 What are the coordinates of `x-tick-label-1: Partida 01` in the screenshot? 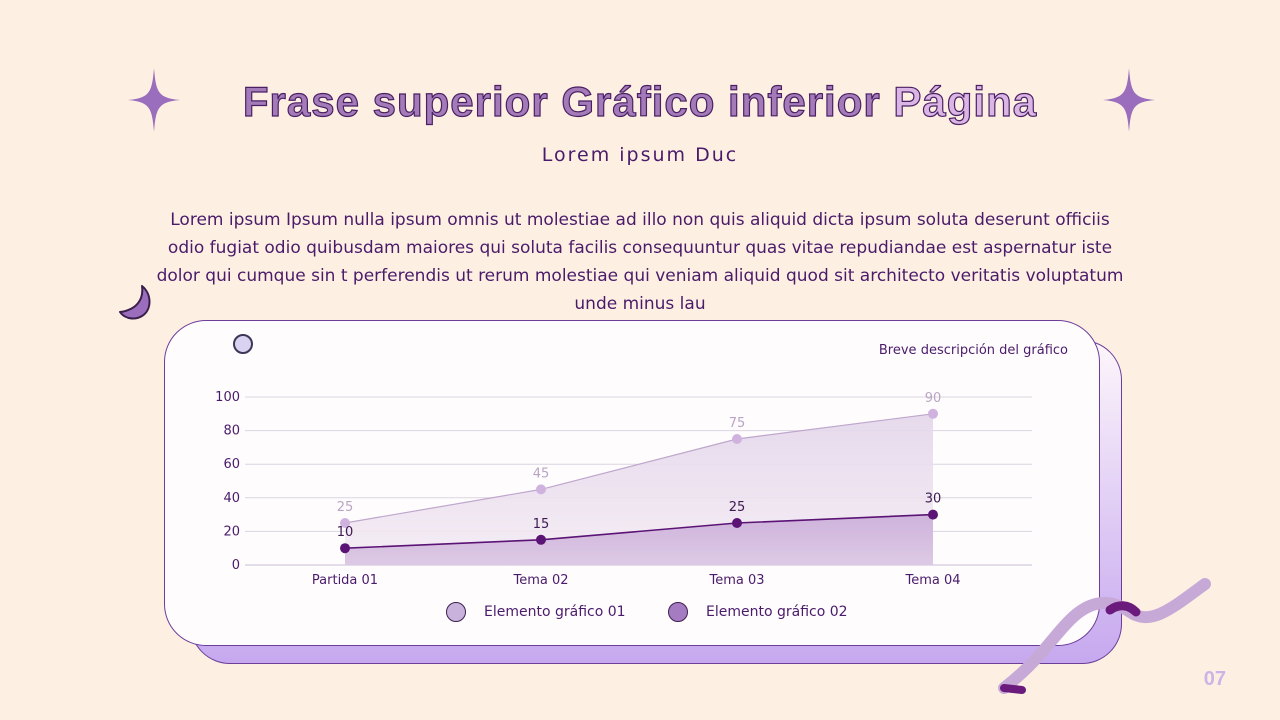 It's located at (345, 580).